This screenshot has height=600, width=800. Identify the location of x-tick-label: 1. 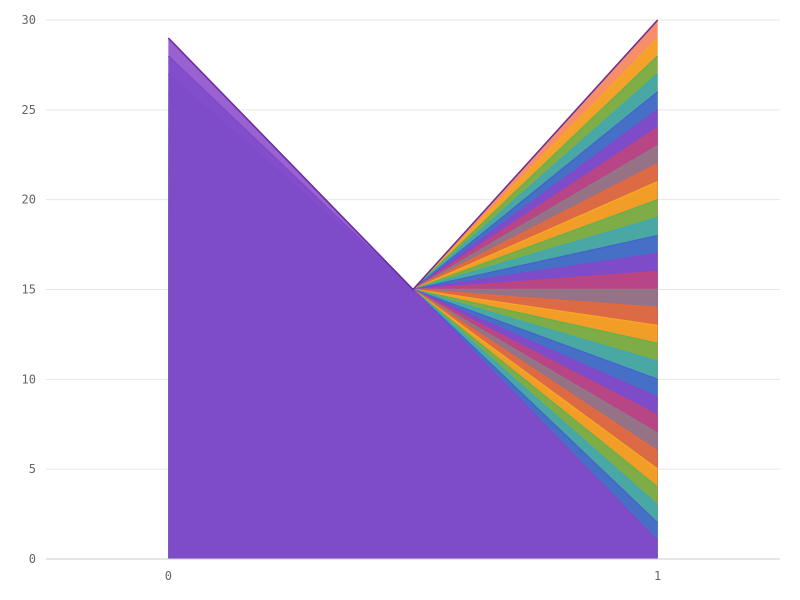
(657, 576).